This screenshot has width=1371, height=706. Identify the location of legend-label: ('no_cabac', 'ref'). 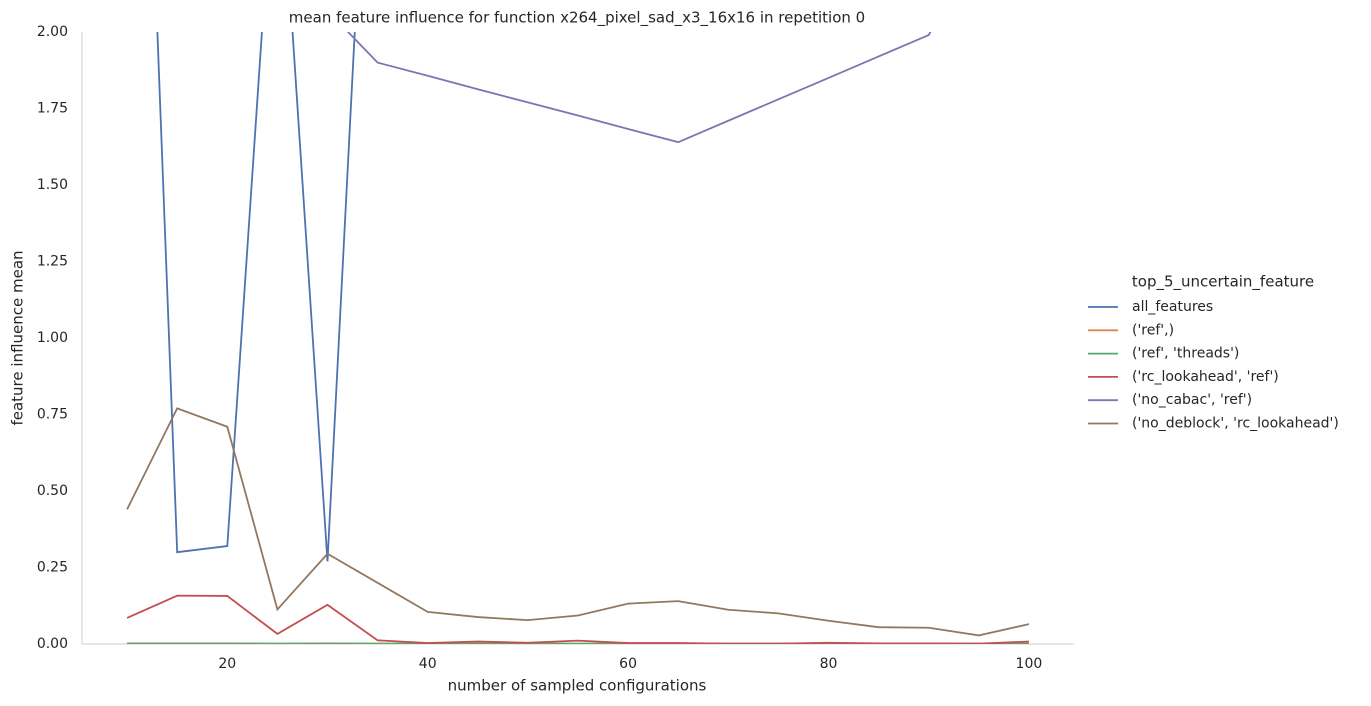
(1192, 400).